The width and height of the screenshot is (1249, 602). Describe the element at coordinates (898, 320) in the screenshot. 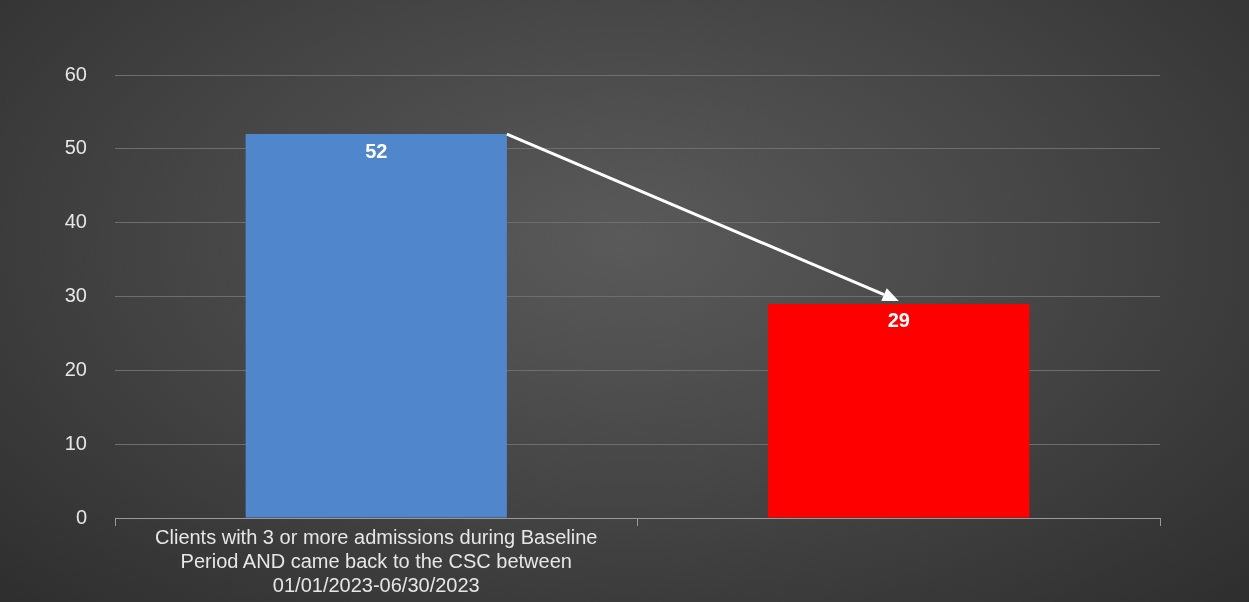

I see `data-label: 29` at that location.